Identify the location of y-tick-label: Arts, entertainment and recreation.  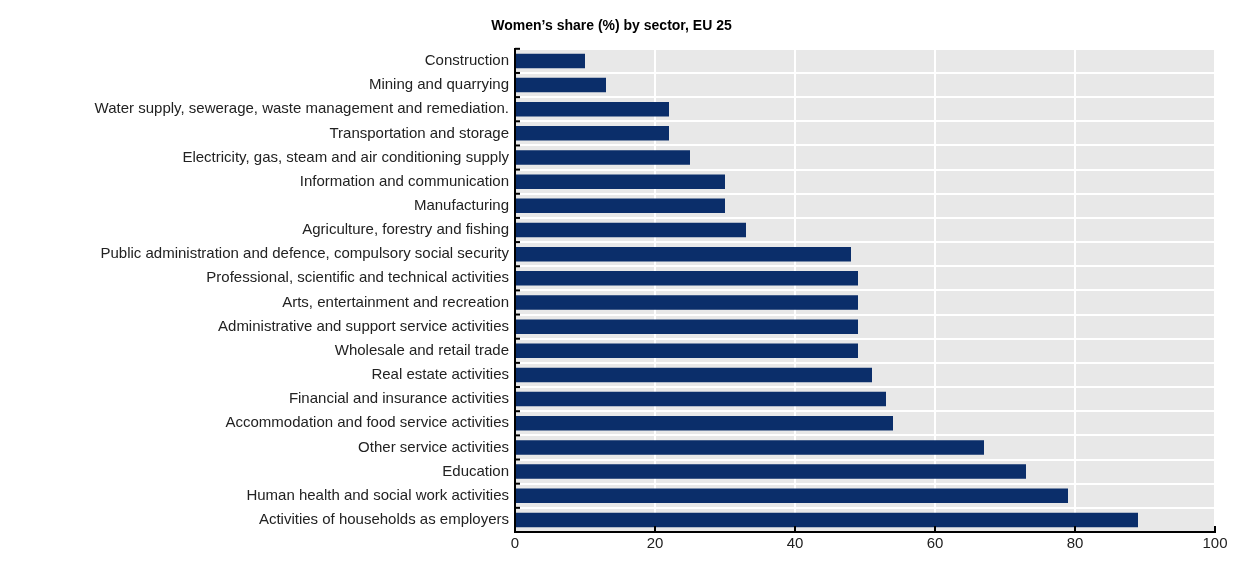
(395, 301).